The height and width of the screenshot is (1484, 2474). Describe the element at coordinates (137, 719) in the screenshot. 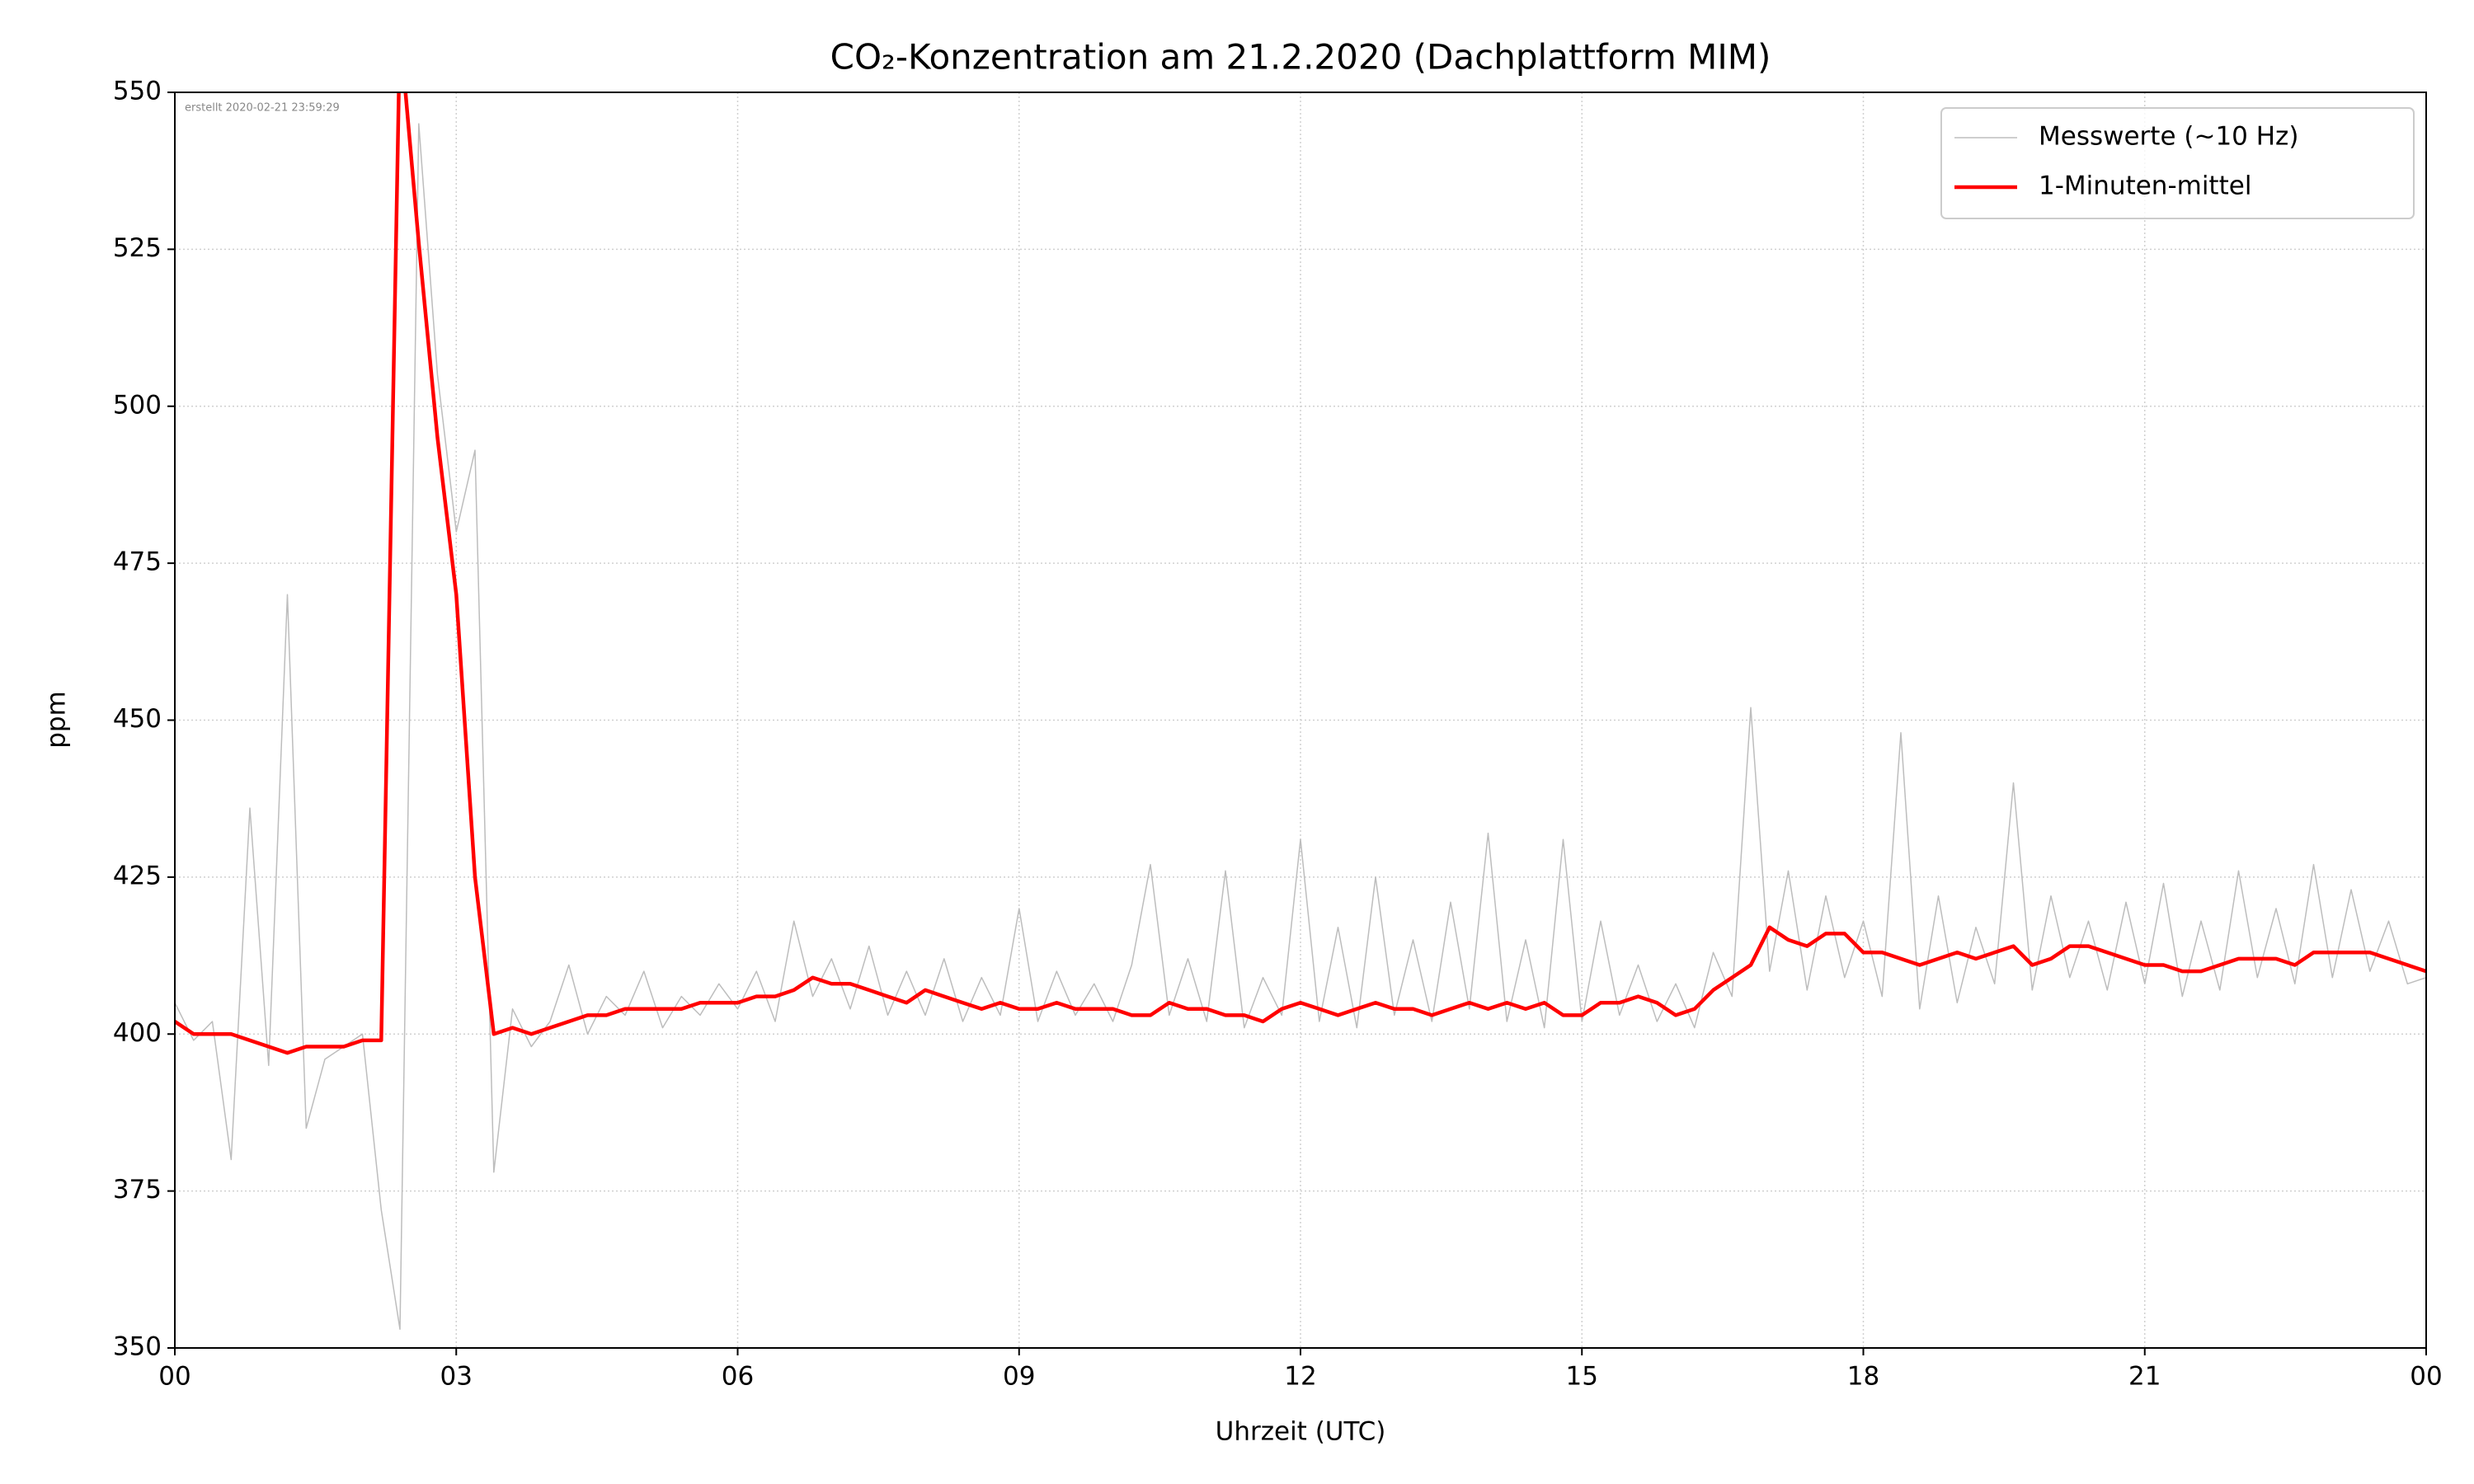

I see `y-tick-label: 450` at that location.